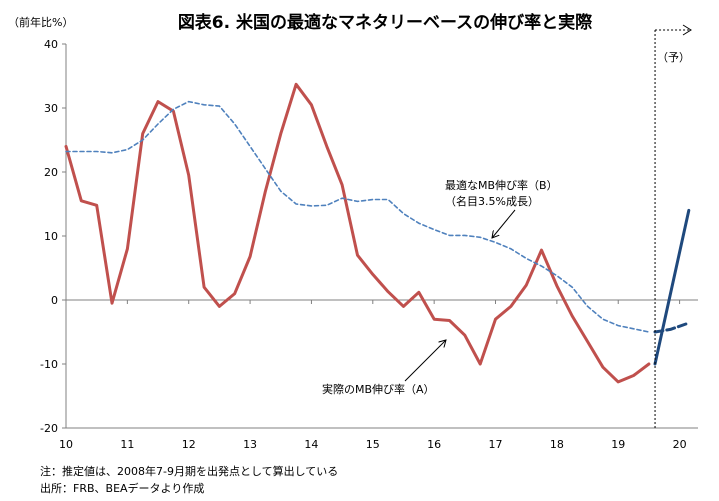 The image size is (719, 501). I want to click on forecast-marker: （予）, so click(673, 226).